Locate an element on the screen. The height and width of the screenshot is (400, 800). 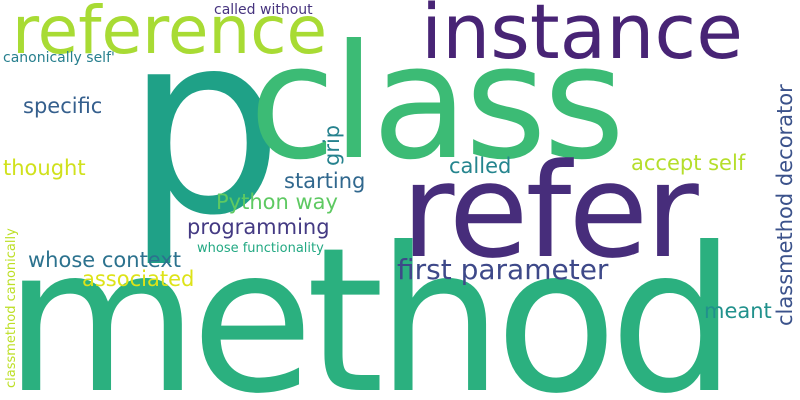
word-called: called is located at coordinates (480, 166).